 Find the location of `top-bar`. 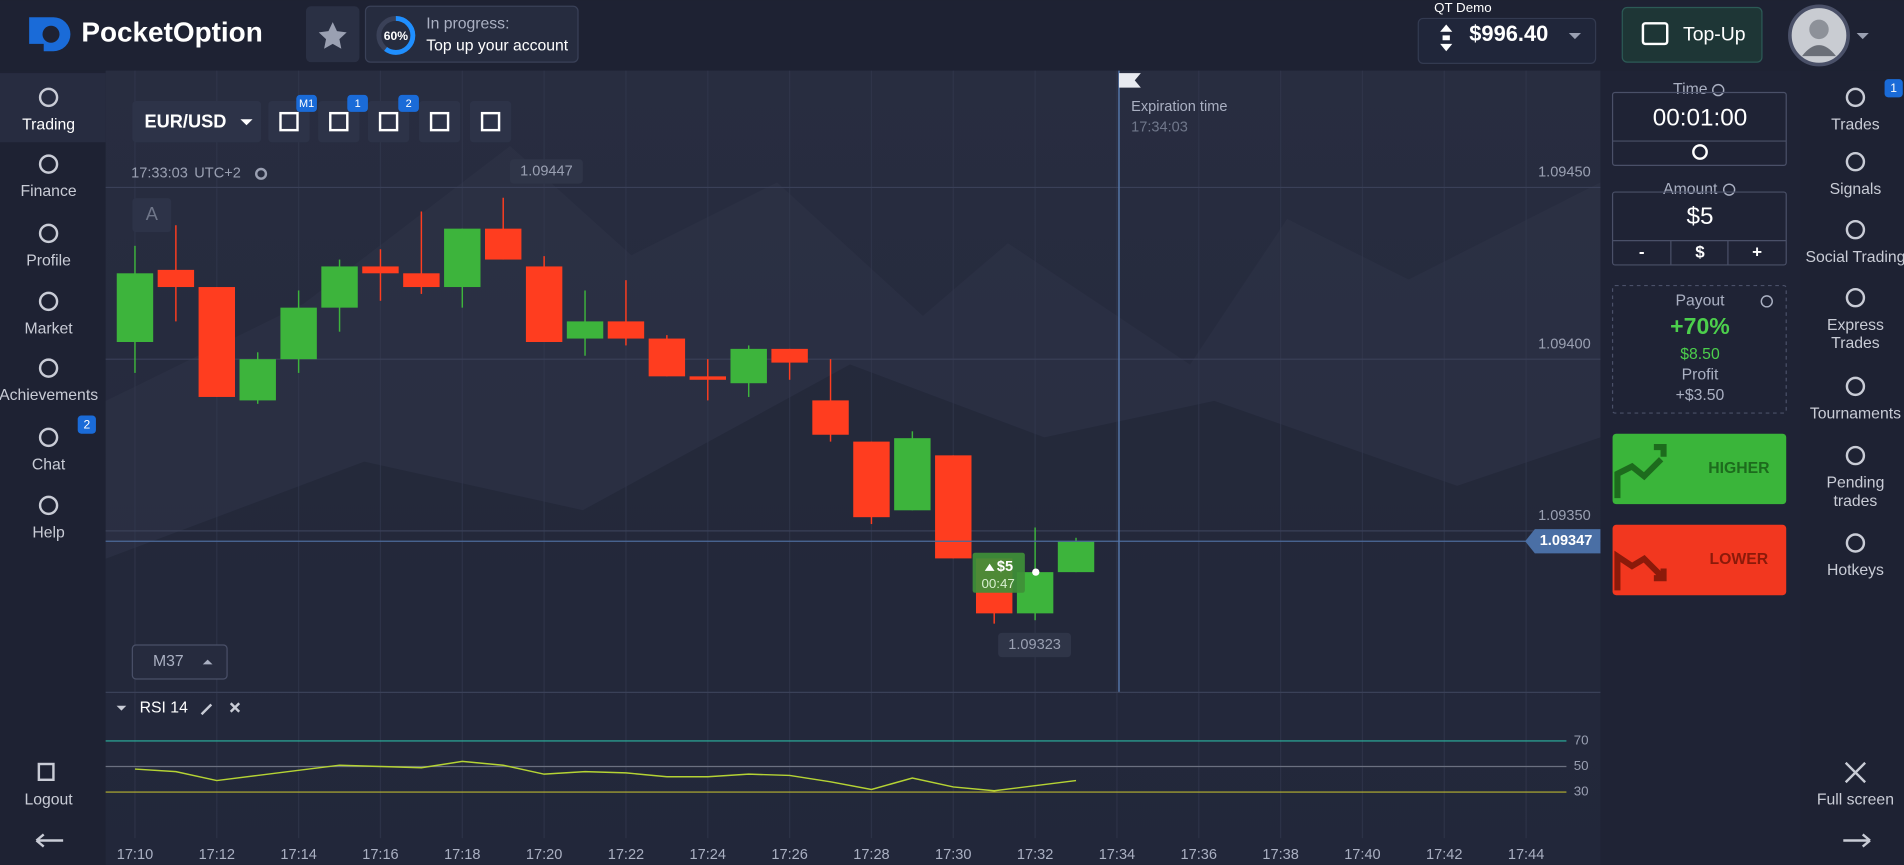

top-bar is located at coordinates (952, 35).